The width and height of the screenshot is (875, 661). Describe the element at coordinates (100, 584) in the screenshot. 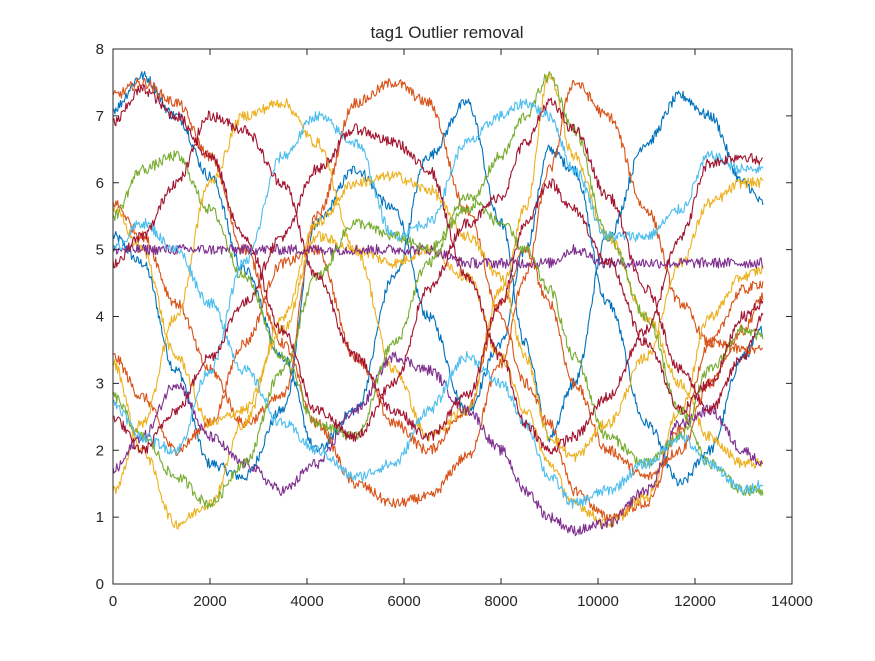

I see `y-tick-label: 0` at that location.